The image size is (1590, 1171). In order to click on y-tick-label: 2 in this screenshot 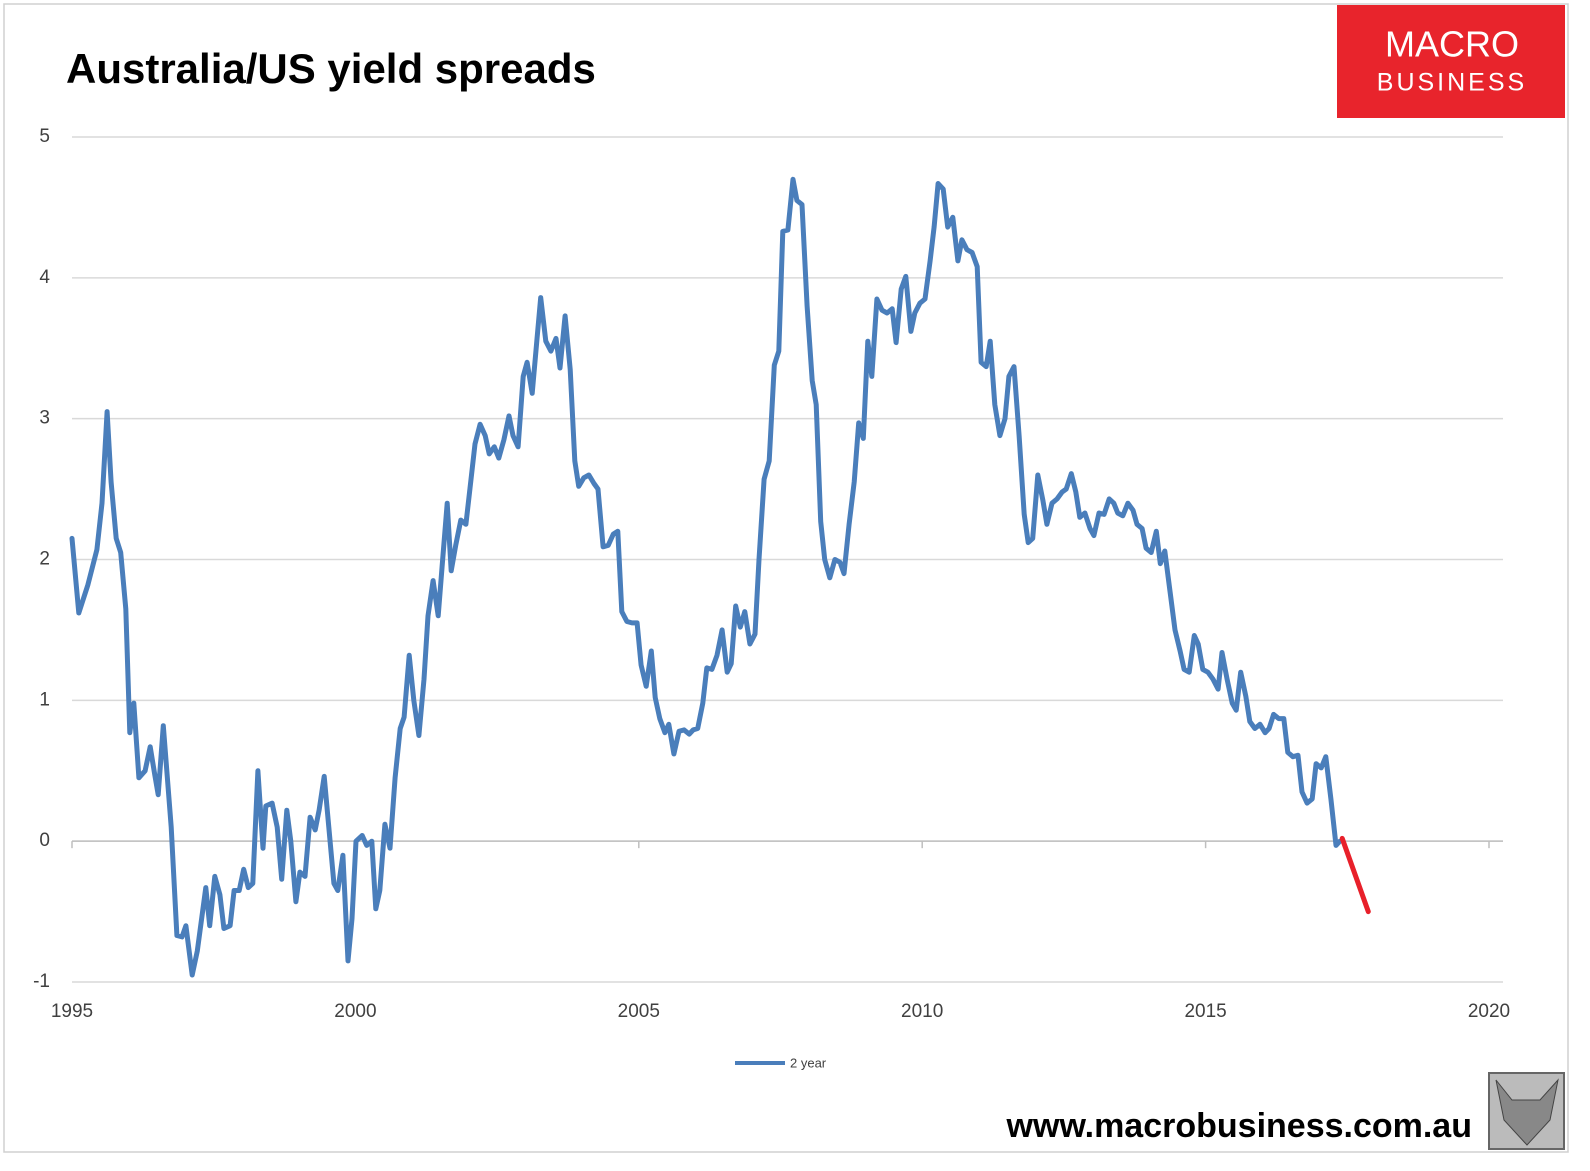, I will do `click(44, 559)`.